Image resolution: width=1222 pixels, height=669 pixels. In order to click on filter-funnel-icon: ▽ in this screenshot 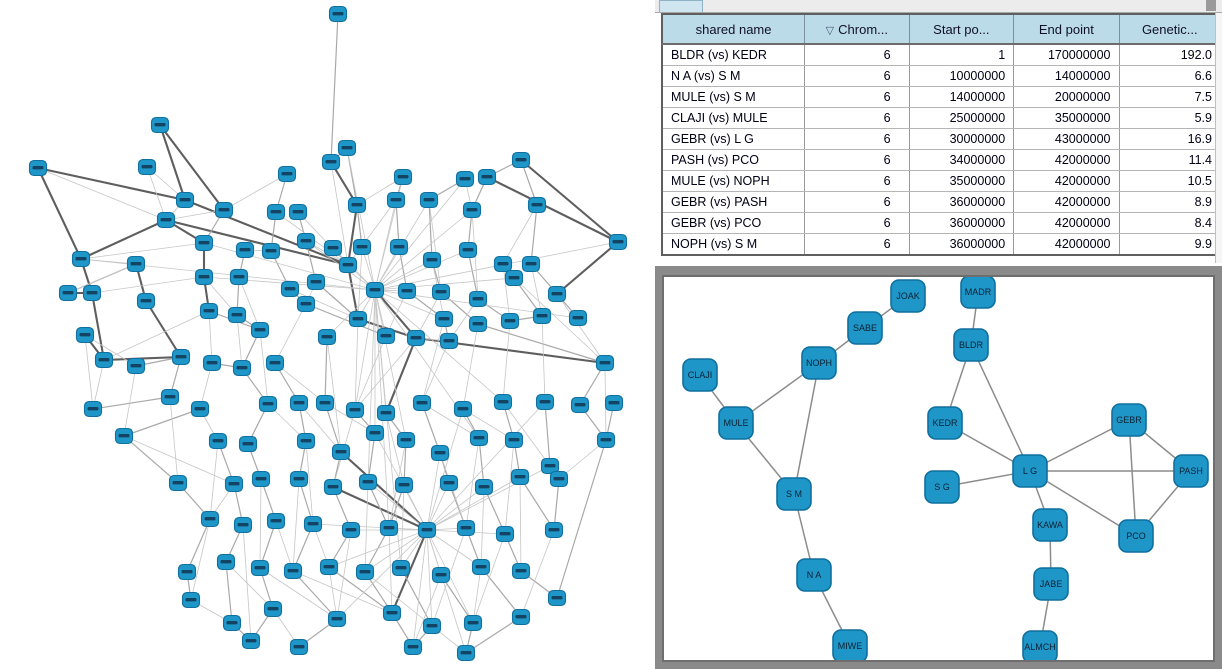, I will do `click(830, 30)`.